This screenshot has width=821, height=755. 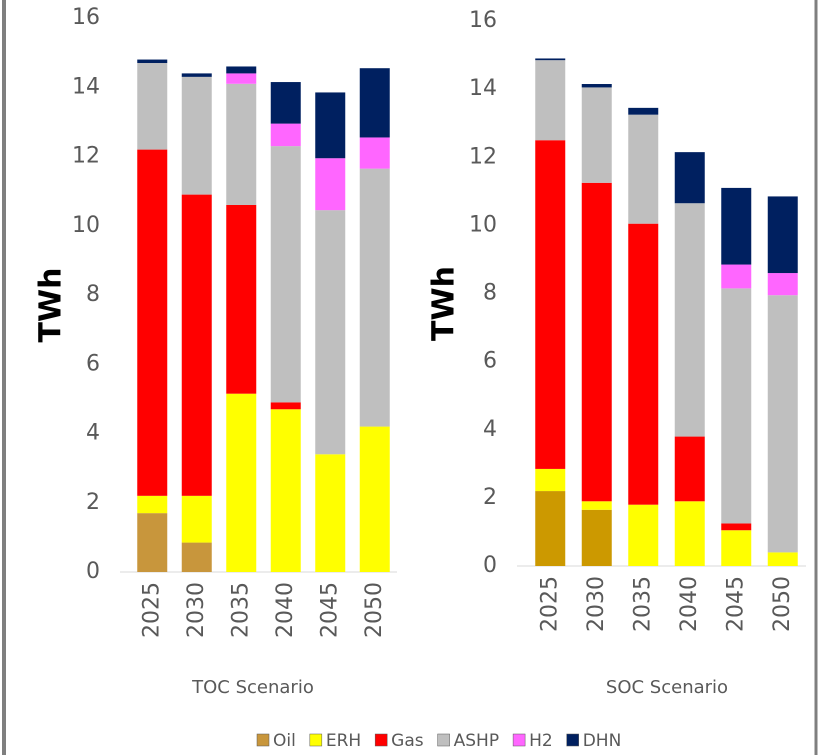 What do you see at coordinates (602, 741) in the screenshot?
I see `legend-label: DHN` at bounding box center [602, 741].